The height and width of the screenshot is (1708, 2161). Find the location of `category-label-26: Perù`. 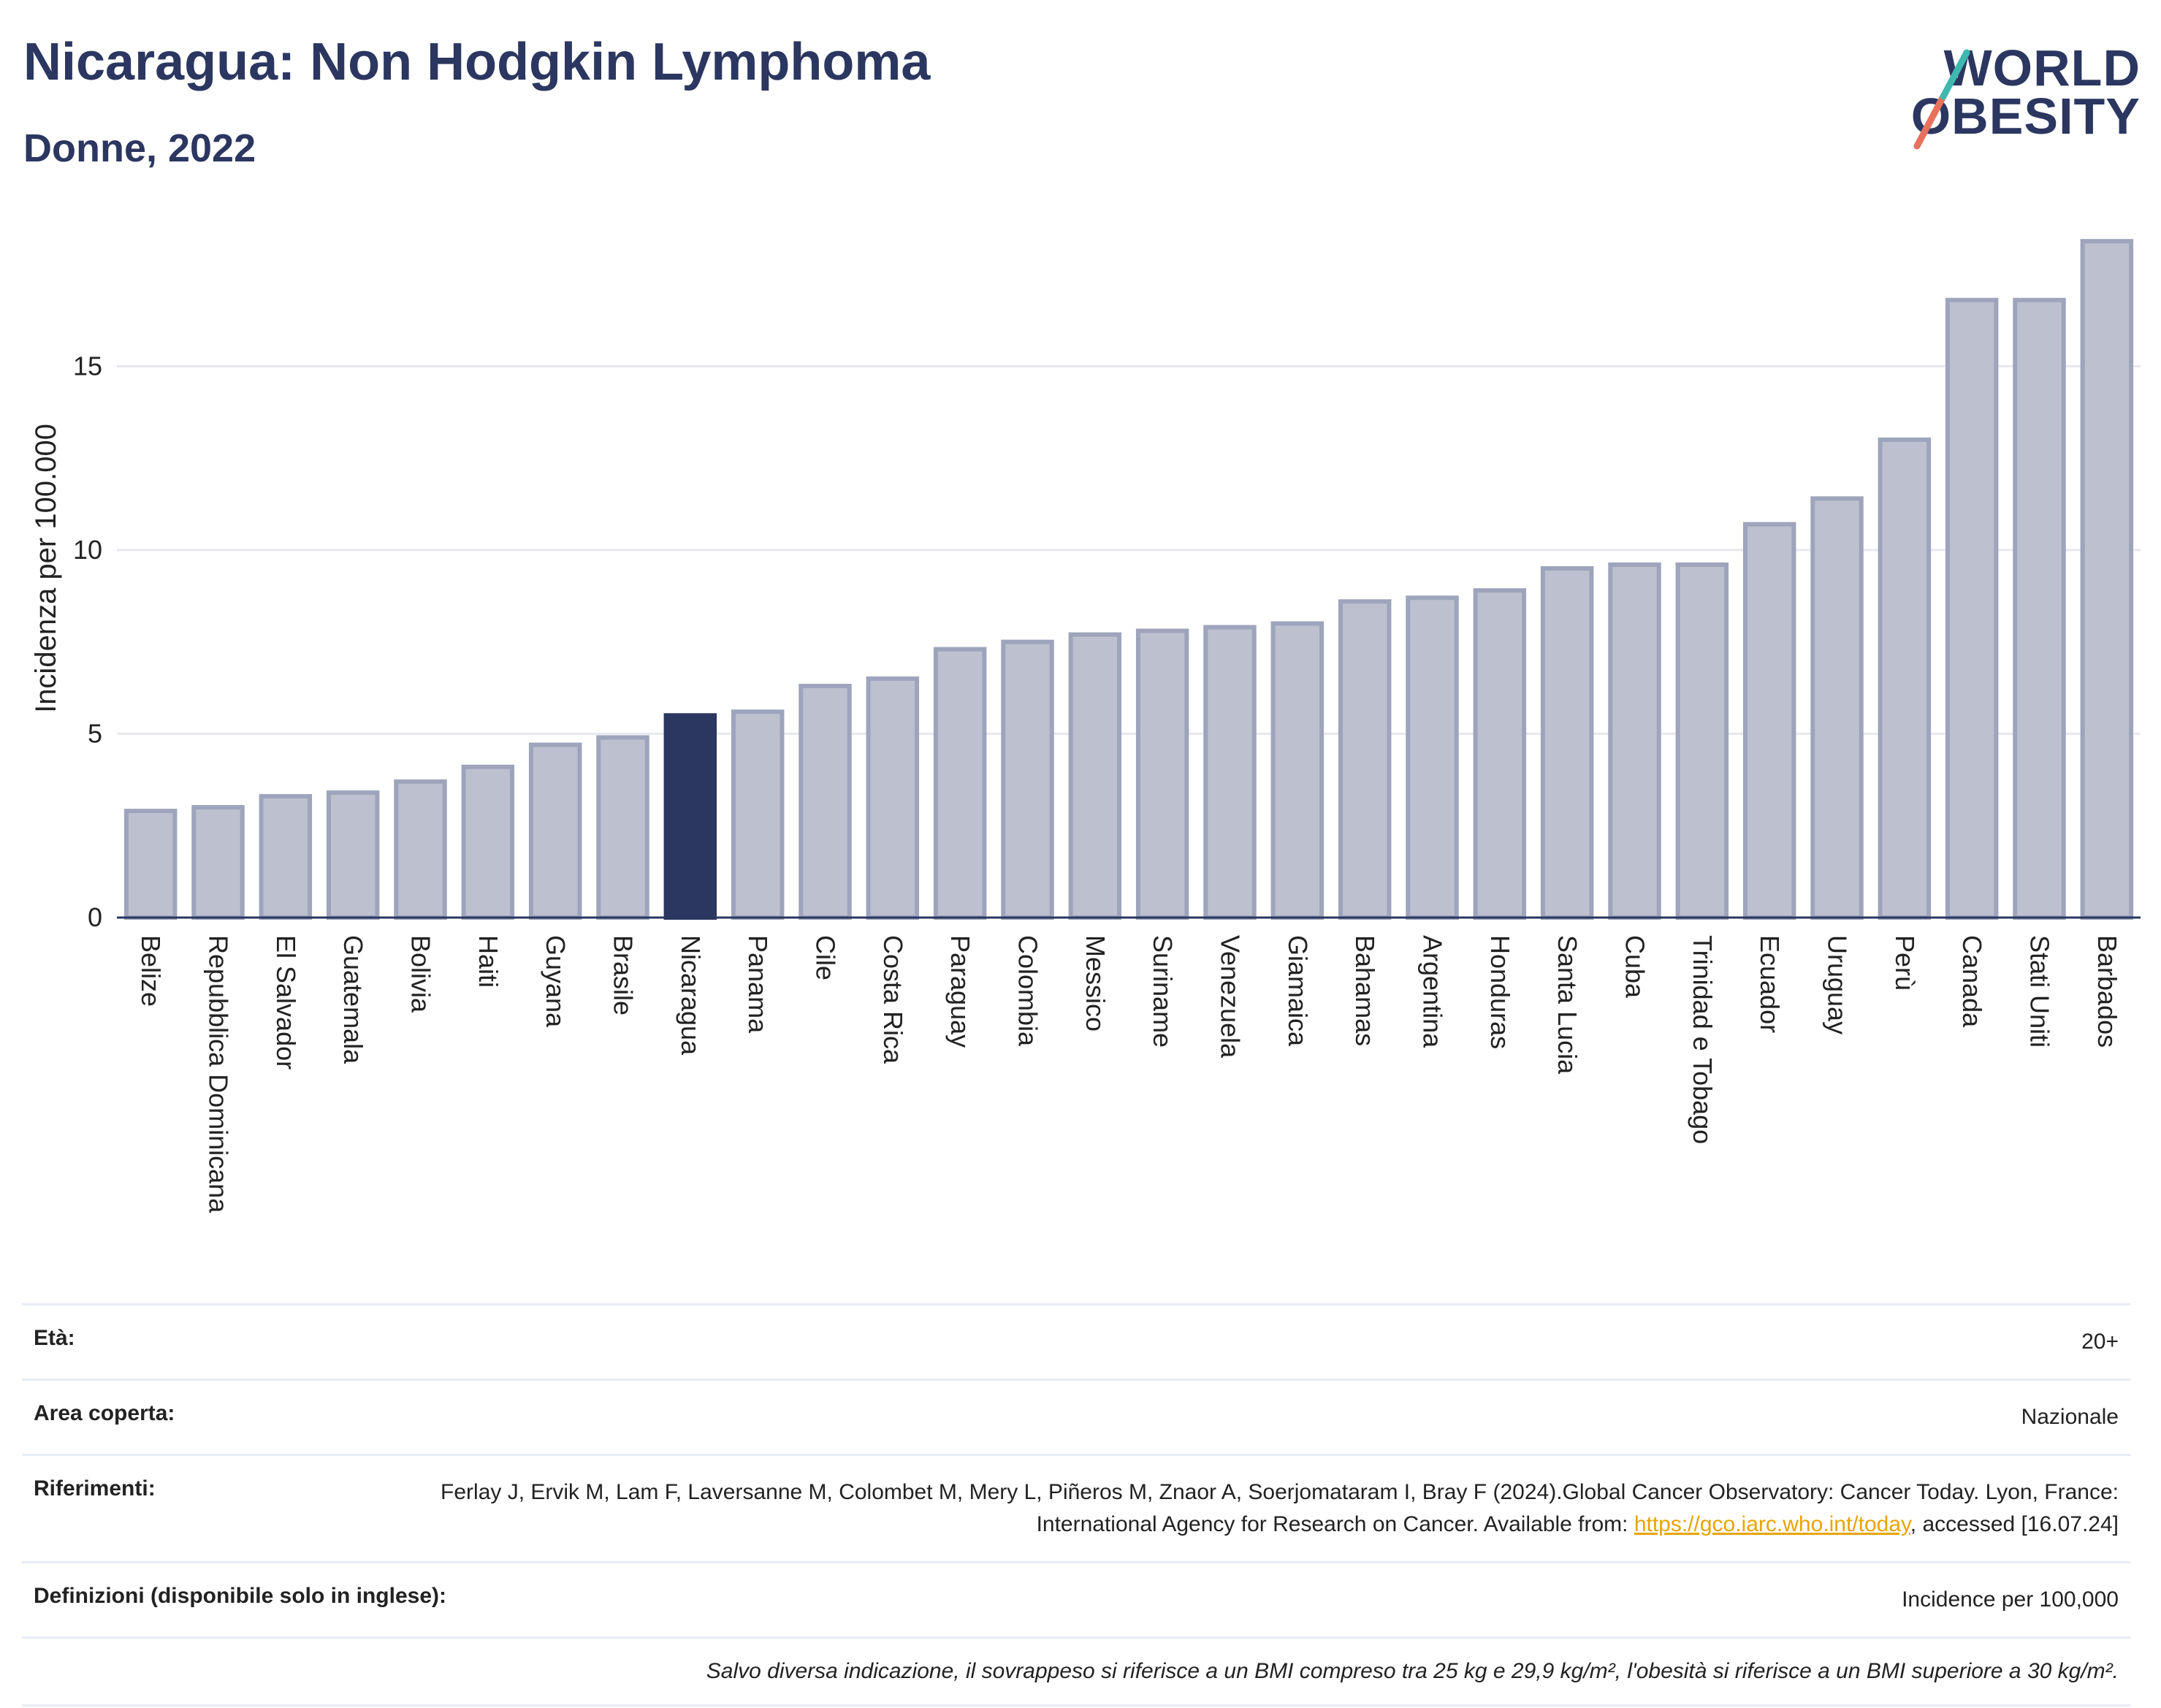

category-label-26: Perù is located at coordinates (1905, 963).